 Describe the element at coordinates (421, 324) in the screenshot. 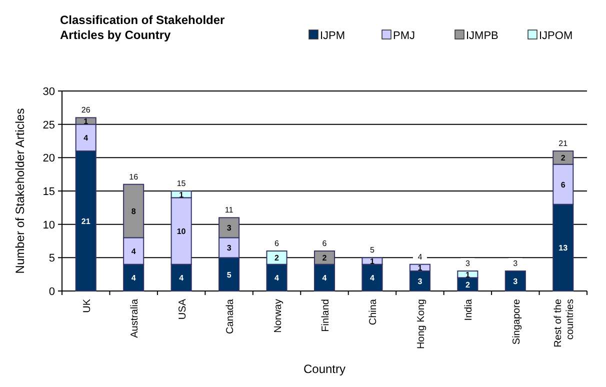

I see `x-tick-label: Hong Kong` at that location.